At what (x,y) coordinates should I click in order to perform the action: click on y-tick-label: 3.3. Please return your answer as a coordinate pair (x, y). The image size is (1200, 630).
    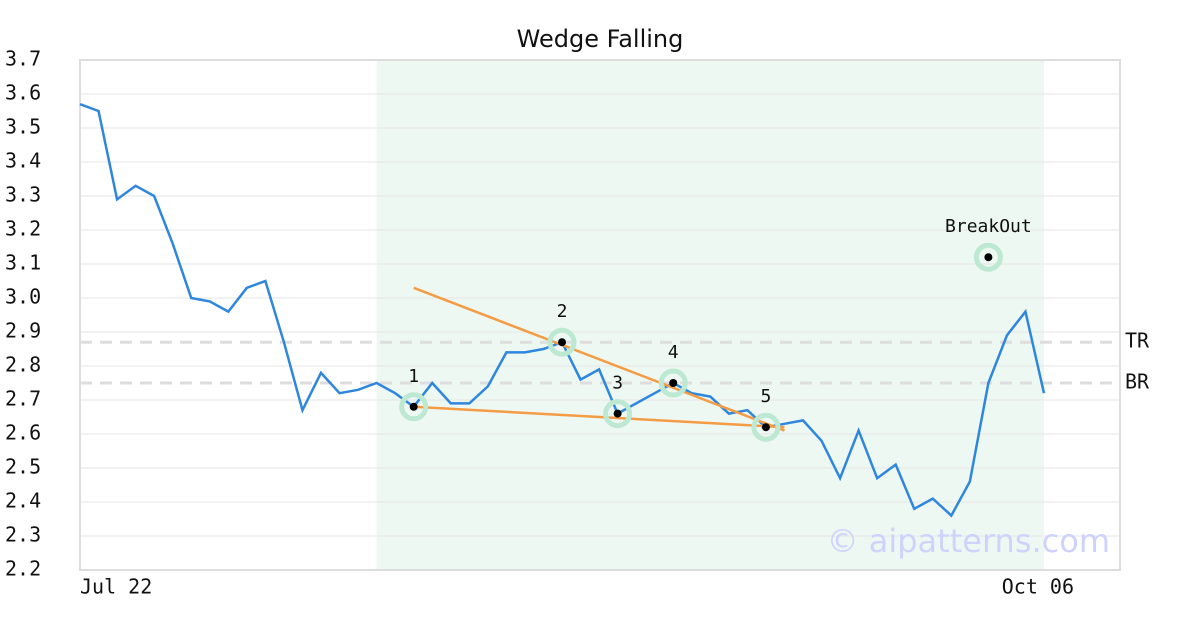
    Looking at the image, I should click on (23, 195).